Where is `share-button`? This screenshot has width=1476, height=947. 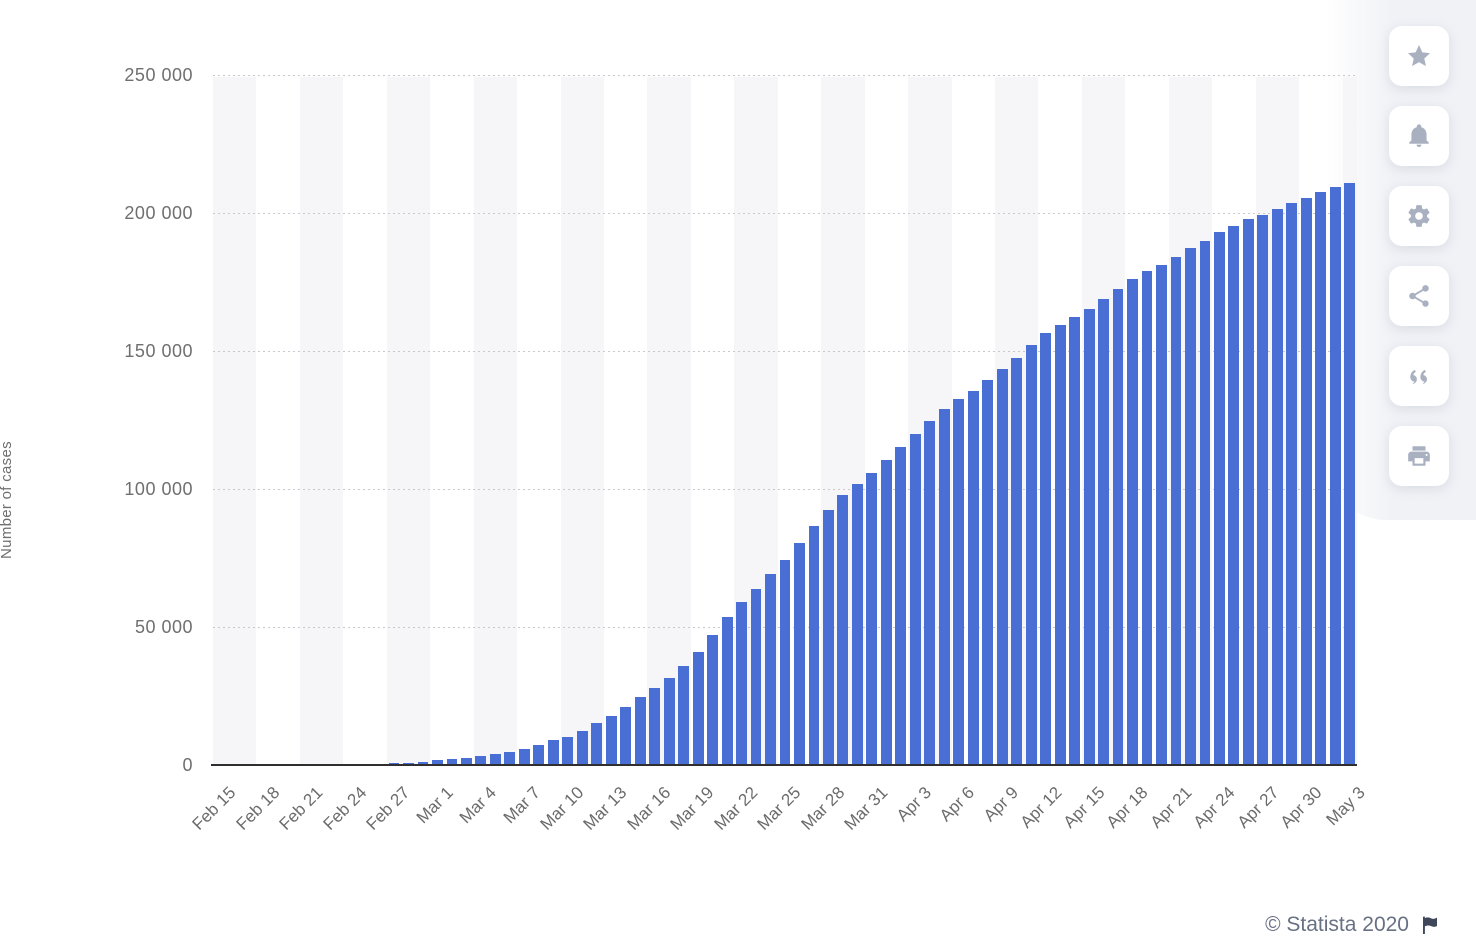
share-button is located at coordinates (1419, 296).